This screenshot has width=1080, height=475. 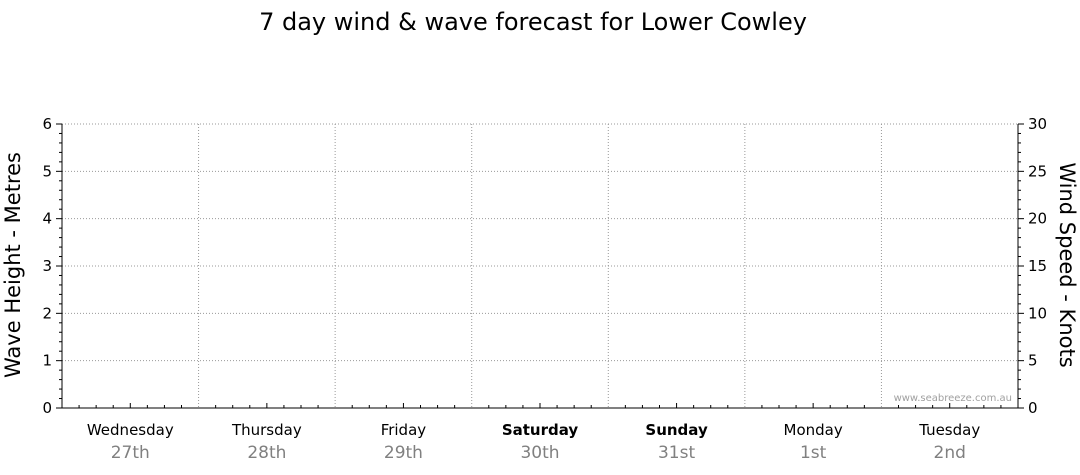 I want to click on day-name-label: Monday, so click(x=813, y=430).